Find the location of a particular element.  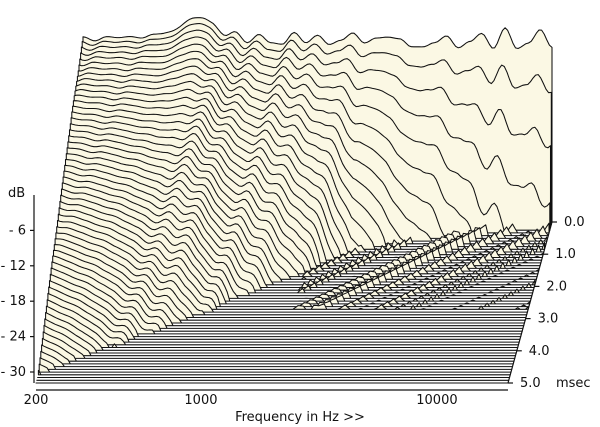

db-axis-label: dB is located at coordinates (16, 193).